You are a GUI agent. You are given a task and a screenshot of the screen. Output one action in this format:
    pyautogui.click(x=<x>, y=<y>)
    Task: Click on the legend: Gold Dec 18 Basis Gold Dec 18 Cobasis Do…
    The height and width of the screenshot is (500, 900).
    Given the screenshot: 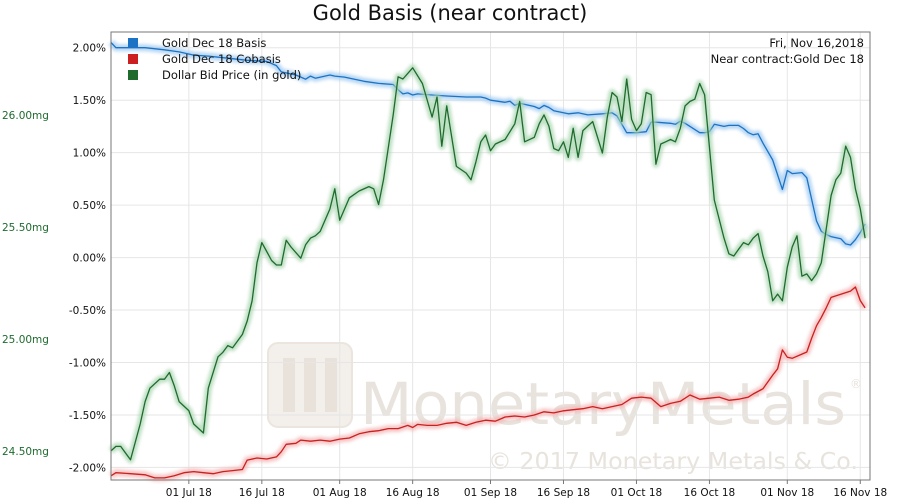 What is the action you would take?
    pyautogui.click(x=214, y=59)
    